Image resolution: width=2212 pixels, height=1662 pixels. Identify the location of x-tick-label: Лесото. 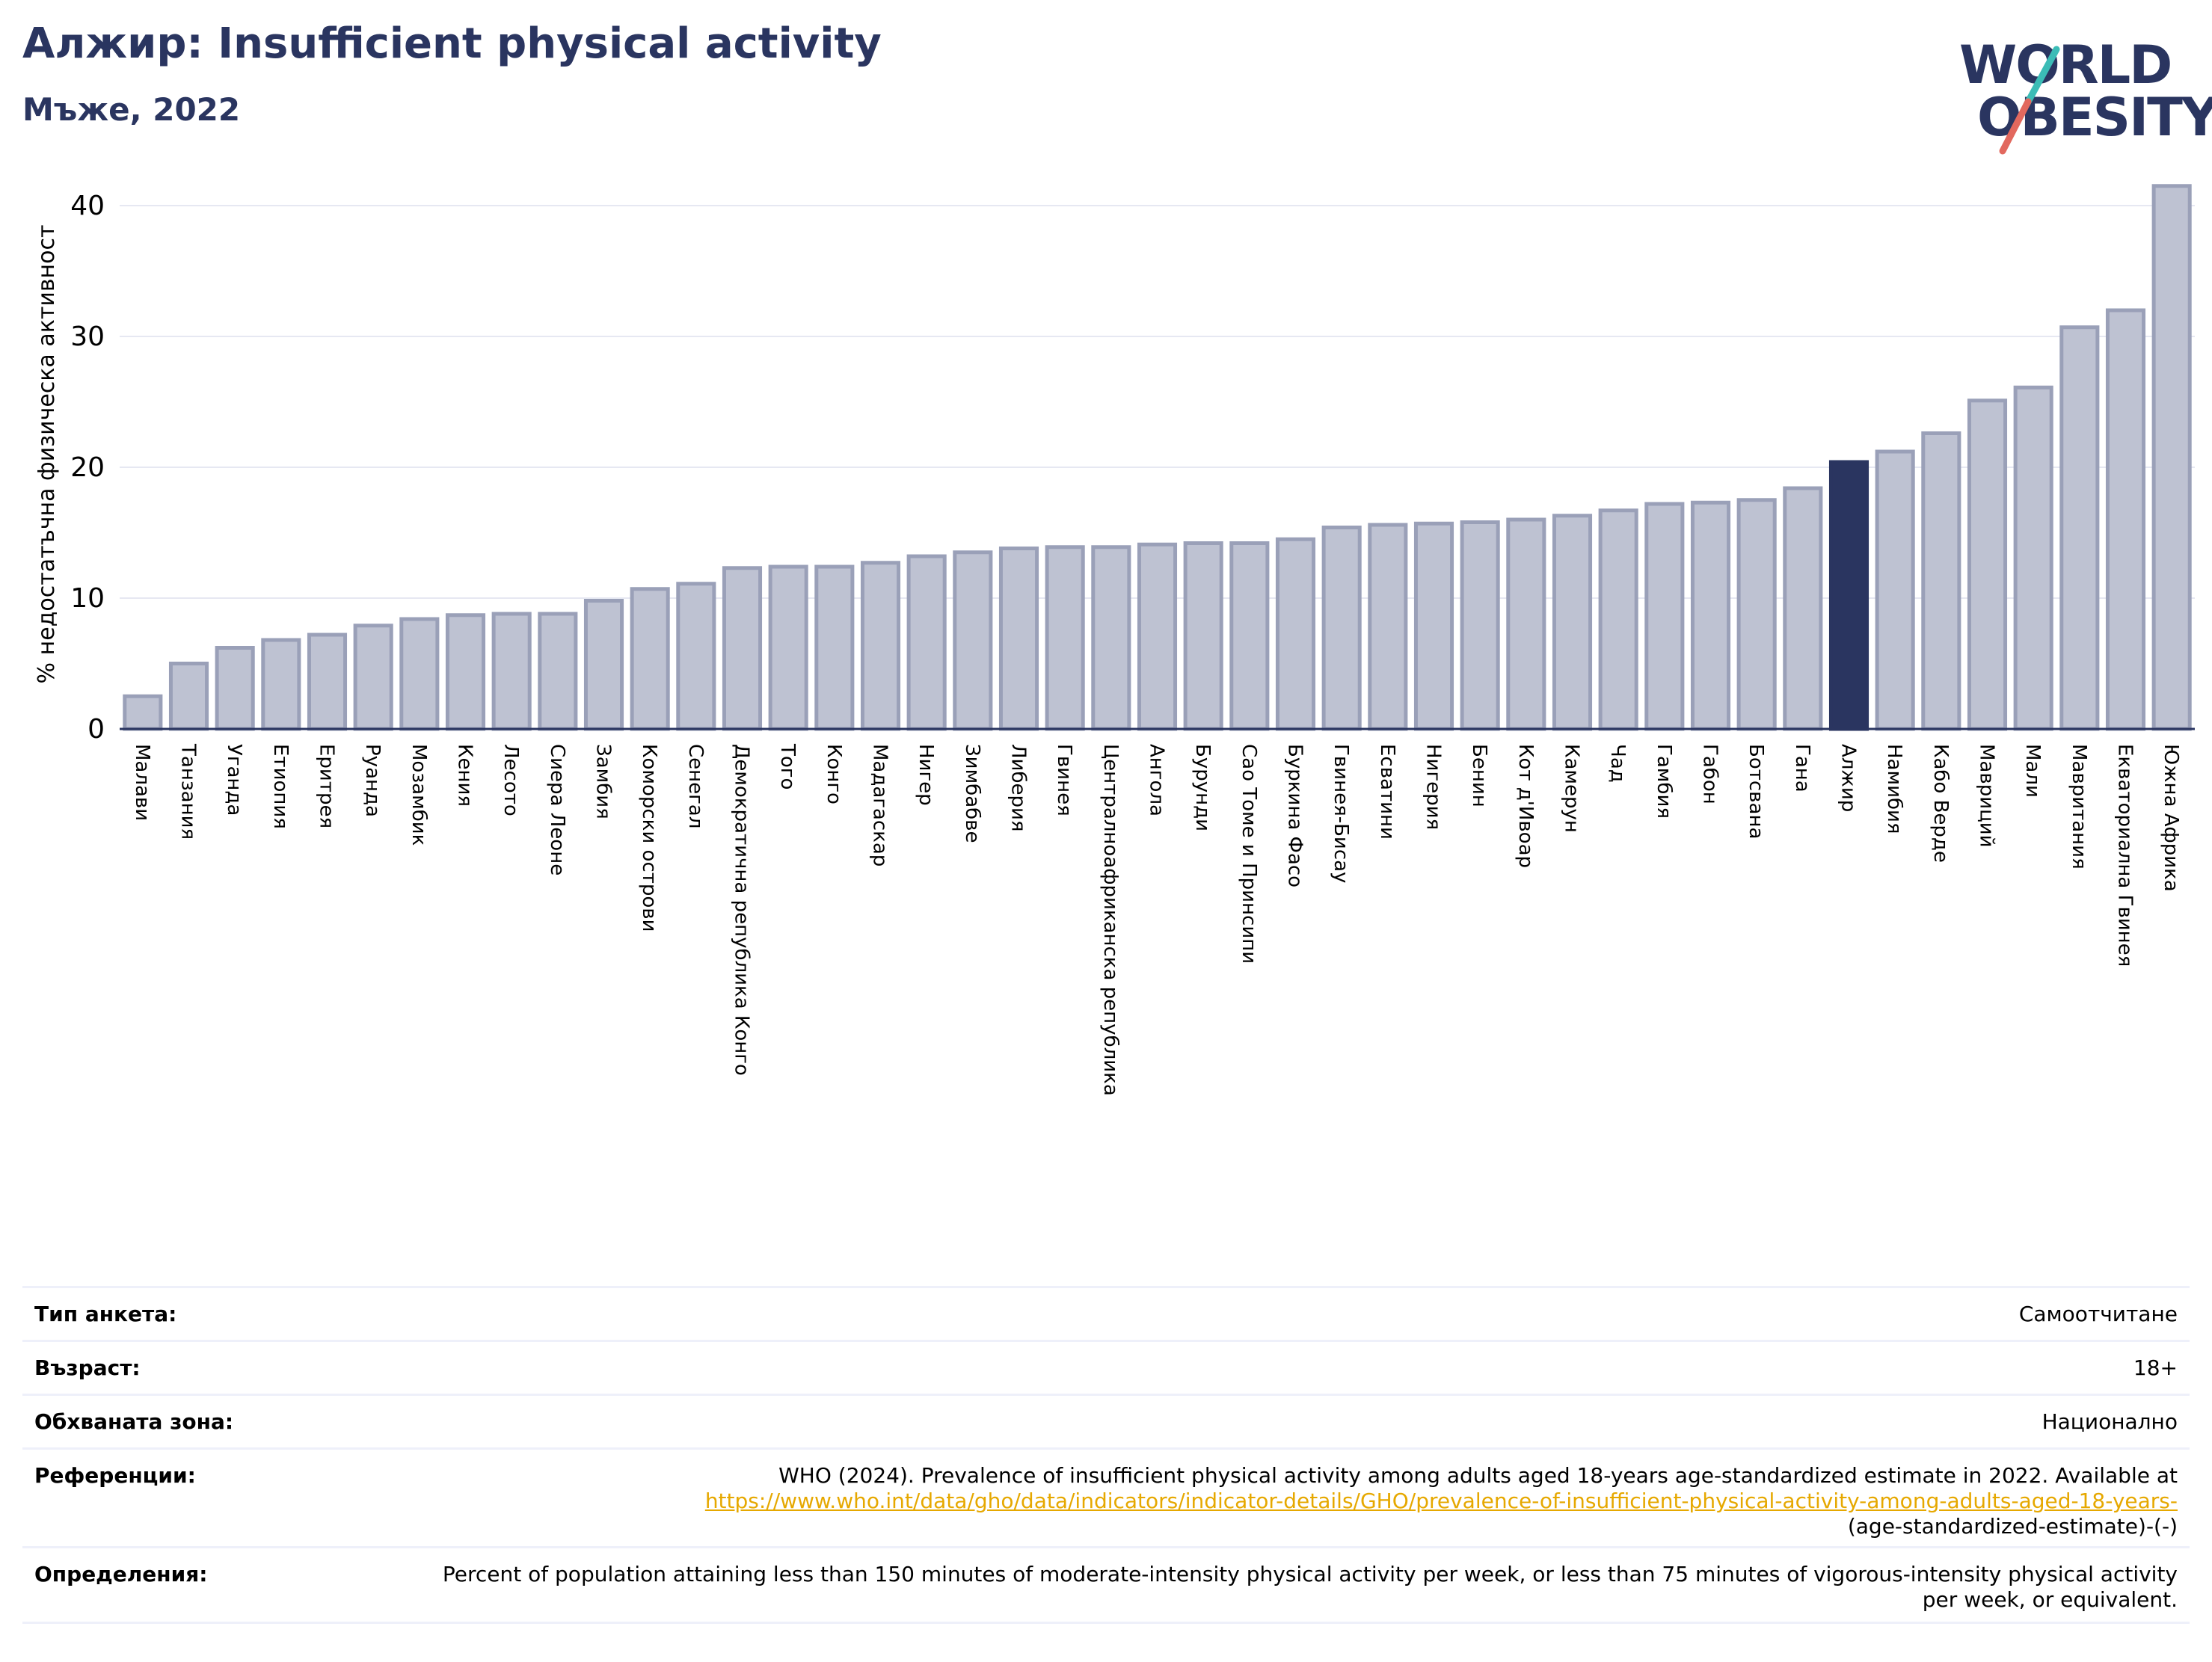
(511, 780).